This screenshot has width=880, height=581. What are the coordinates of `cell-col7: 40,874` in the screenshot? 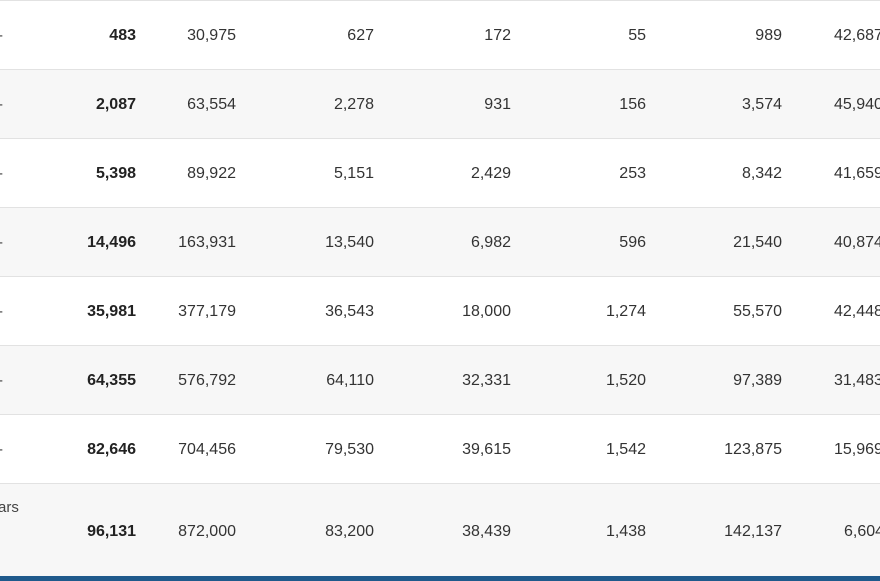 It's located at (857, 242).